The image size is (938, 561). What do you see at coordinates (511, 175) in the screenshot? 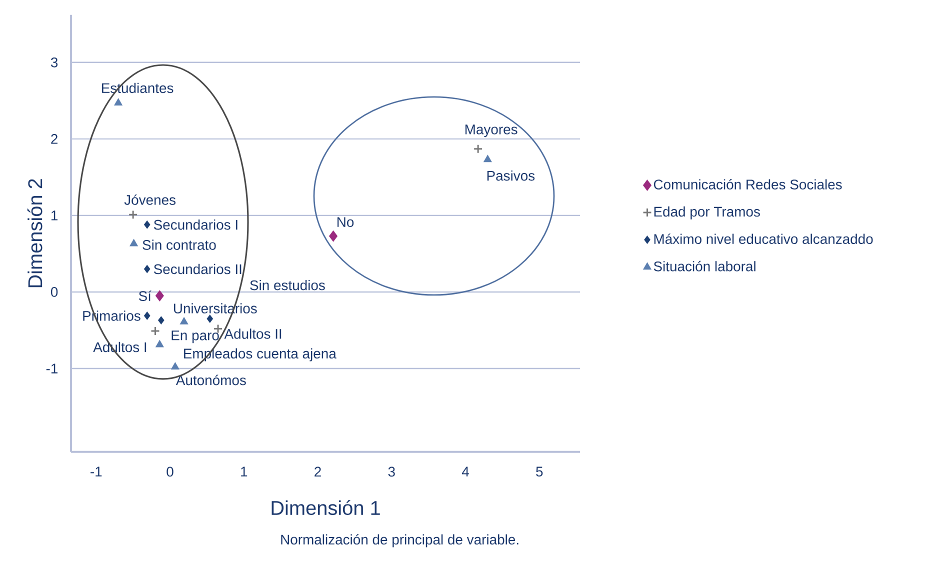
I see `annotation: Pasivos` at bounding box center [511, 175].